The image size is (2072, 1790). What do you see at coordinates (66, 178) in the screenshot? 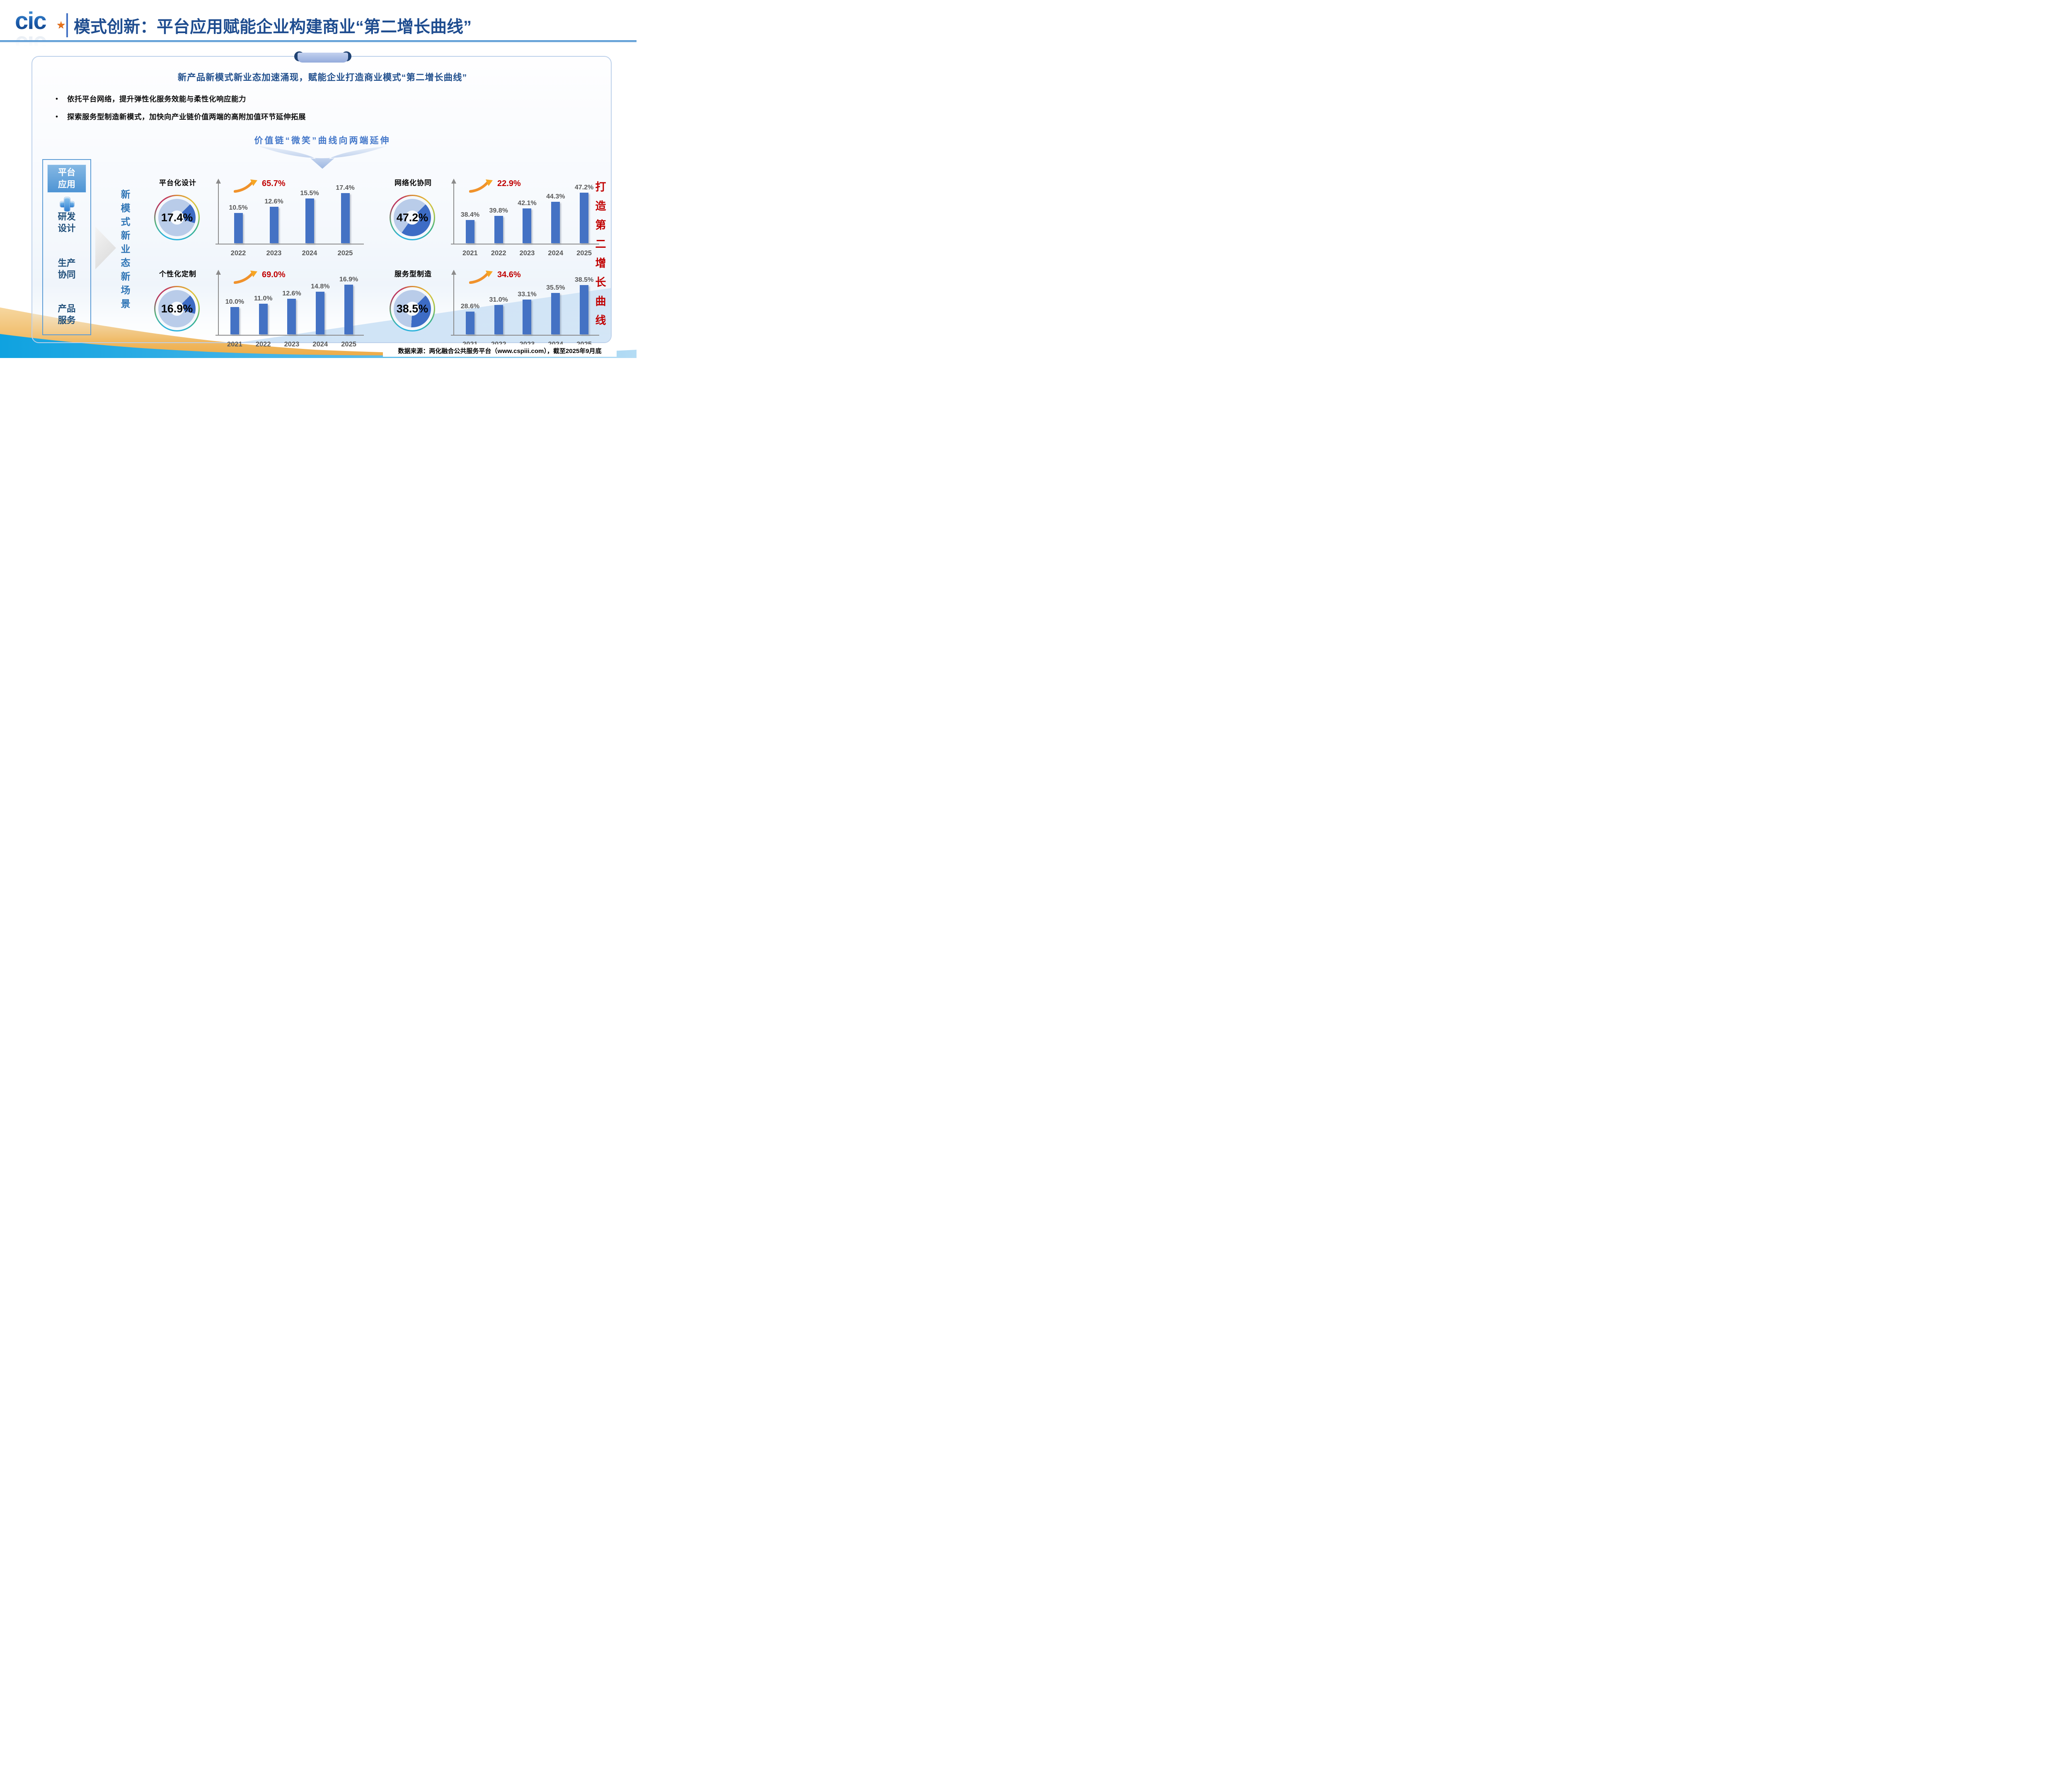
I see `sidebar-platform-app-box: 平台 应用` at bounding box center [66, 178].